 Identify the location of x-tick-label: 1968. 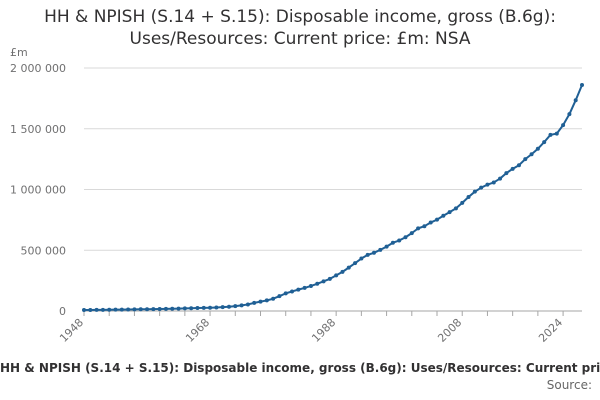
(197, 330).